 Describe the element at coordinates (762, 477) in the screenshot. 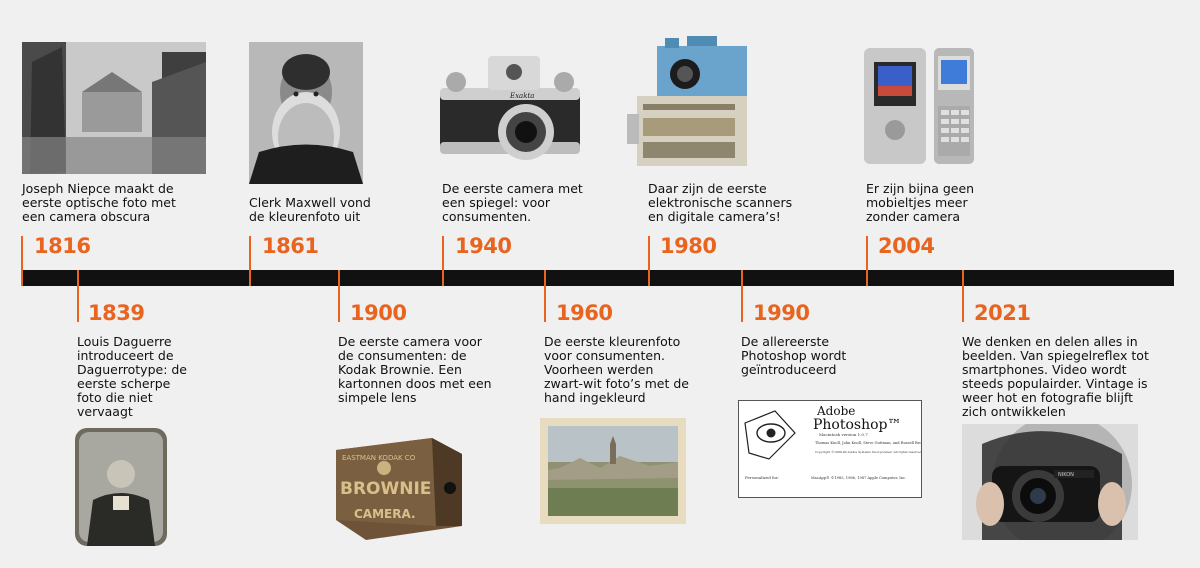

I see `photoshop-personalized-label: Personalized for:` at that location.